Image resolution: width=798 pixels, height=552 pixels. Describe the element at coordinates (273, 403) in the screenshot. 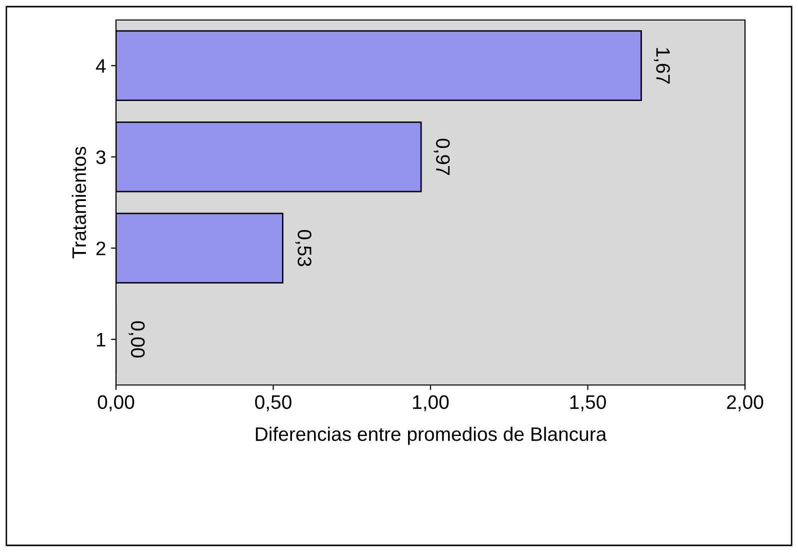

I see `x-tick-label: 0,50` at that location.